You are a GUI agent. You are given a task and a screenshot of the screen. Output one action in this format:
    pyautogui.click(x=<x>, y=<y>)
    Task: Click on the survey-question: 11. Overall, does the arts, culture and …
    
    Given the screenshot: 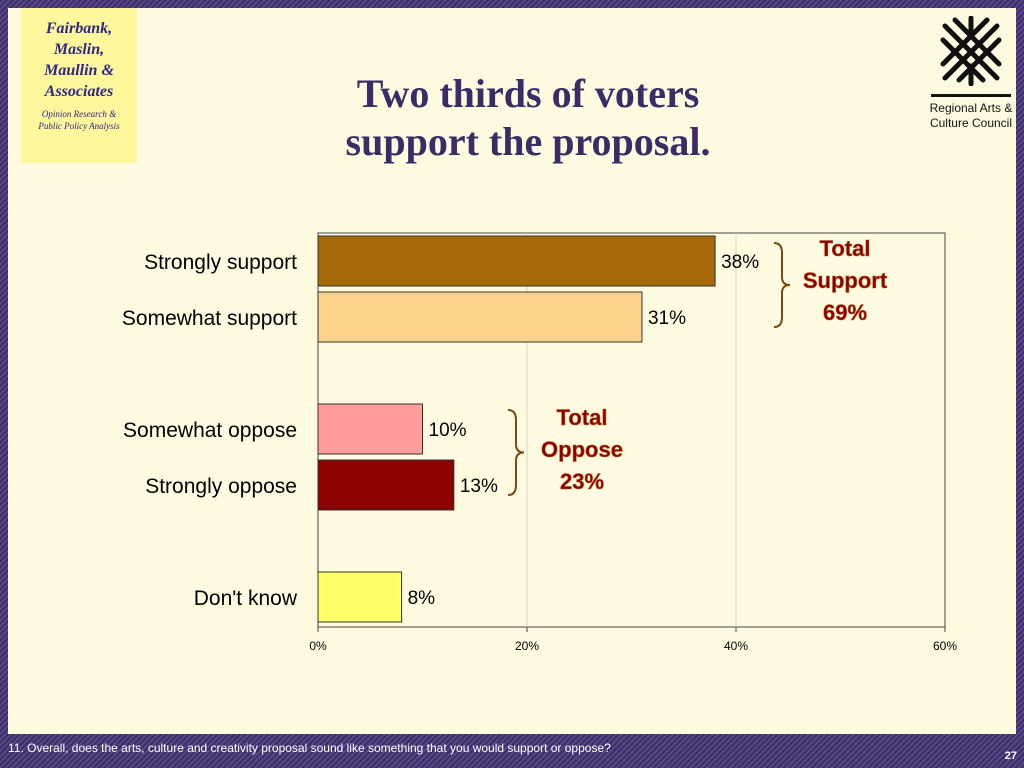 What is the action you would take?
    pyautogui.click(x=309, y=748)
    